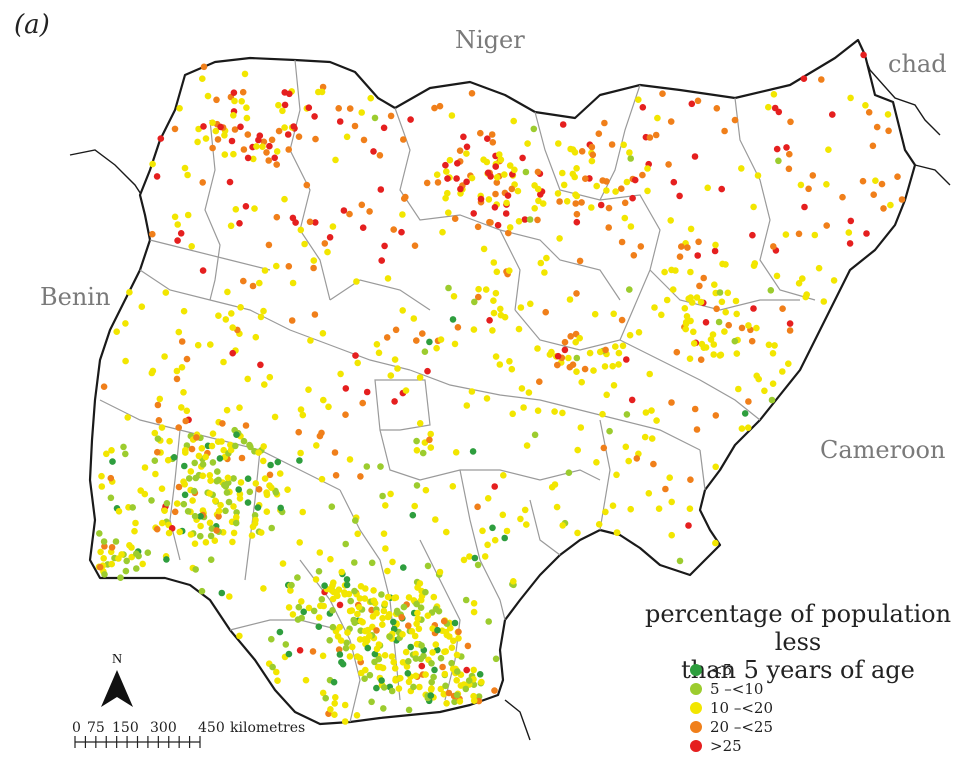 This screenshot has width=977, height=765. What do you see at coordinates (696, 707) in the screenshot?
I see `legend-swatch` at bounding box center [696, 707].